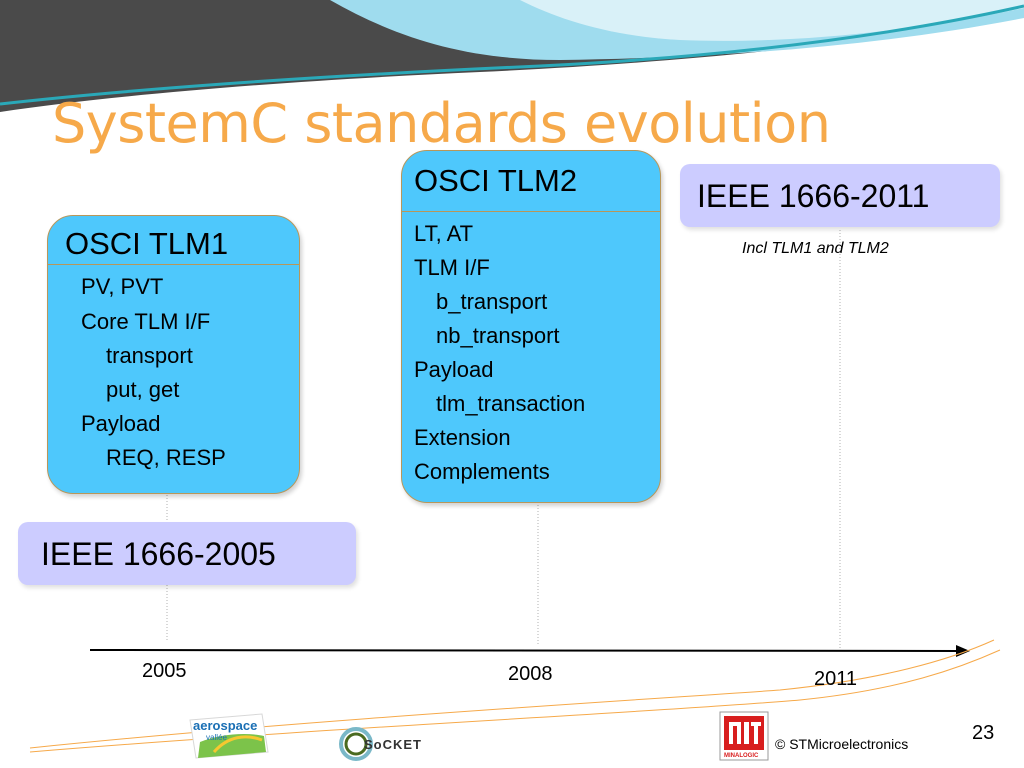 The height and width of the screenshot is (768, 1024). What do you see at coordinates (496, 180) in the screenshot?
I see `tlm2-card-title: OSCI TLM2` at bounding box center [496, 180].